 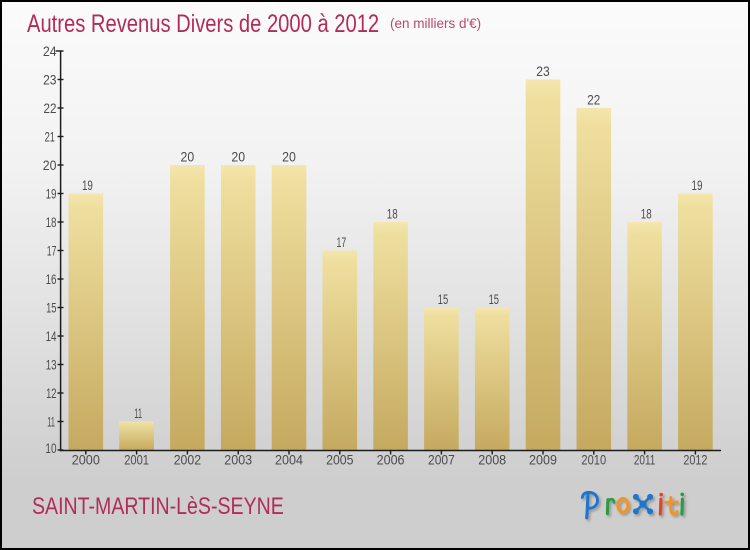 I want to click on svg-text: 16, so click(x=51, y=279).